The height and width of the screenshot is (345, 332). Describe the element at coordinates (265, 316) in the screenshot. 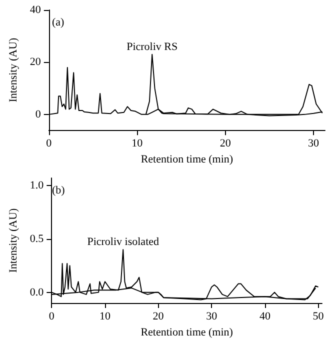

I see `x-tick-label: 40` at that location.